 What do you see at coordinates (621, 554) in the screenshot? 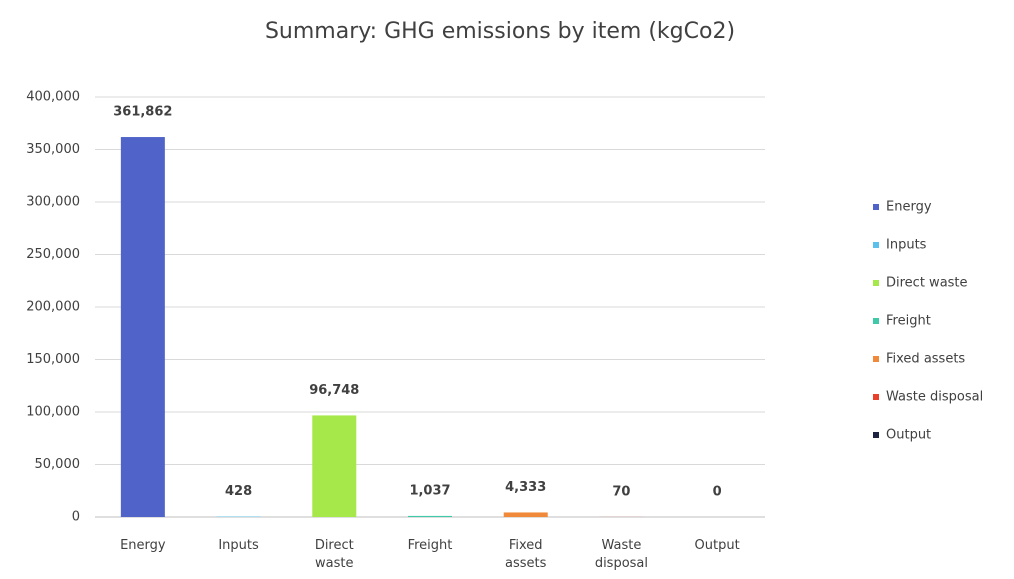
I see `x-tick-label: Waste disposal` at bounding box center [621, 554].